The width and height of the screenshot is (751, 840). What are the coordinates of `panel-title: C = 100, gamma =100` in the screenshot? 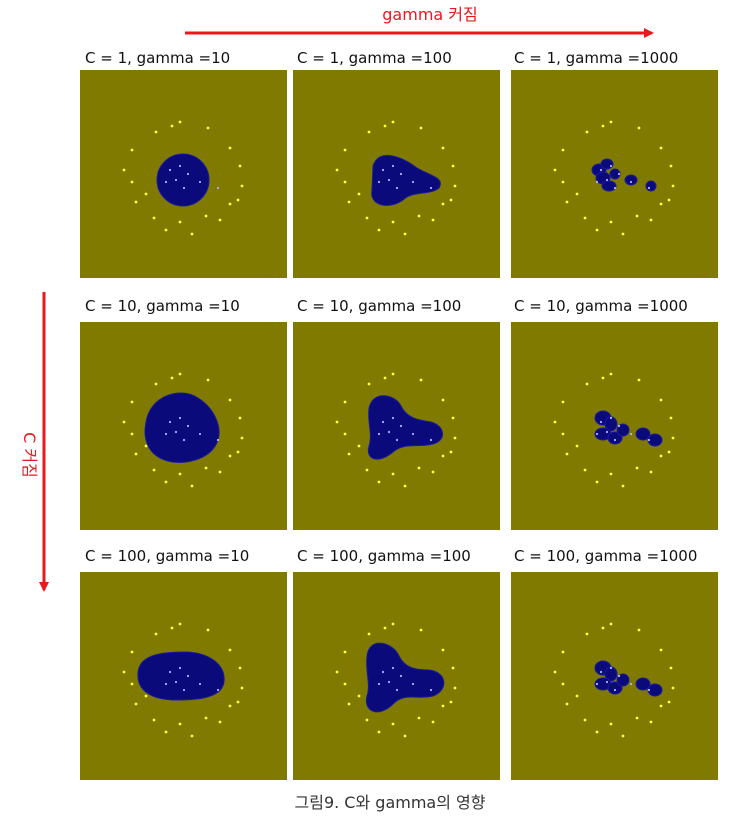 It's located at (384, 556).